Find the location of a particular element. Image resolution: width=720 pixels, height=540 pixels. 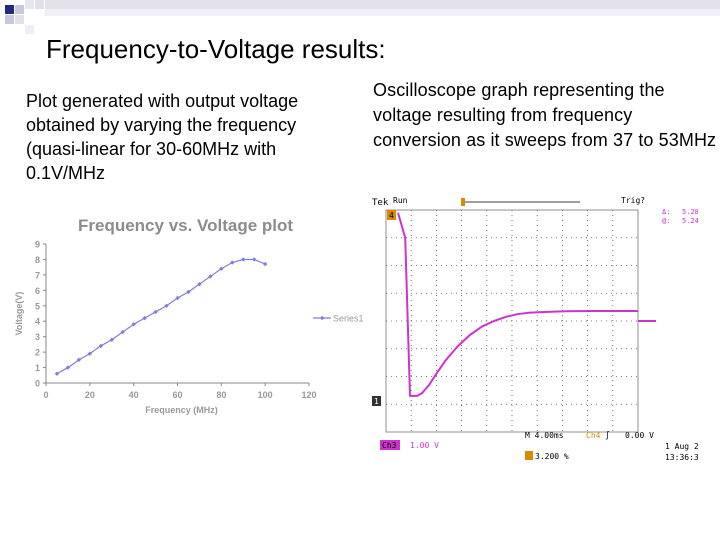

y-tick-label: 3 is located at coordinates (37, 337).